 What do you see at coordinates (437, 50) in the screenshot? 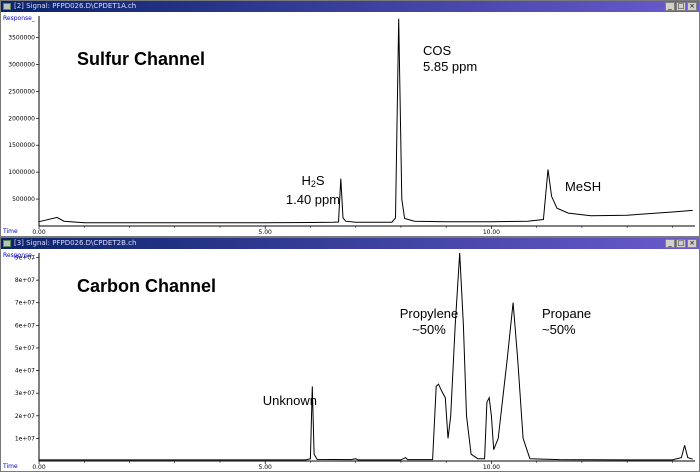
I see `cos-label: COS` at bounding box center [437, 50].